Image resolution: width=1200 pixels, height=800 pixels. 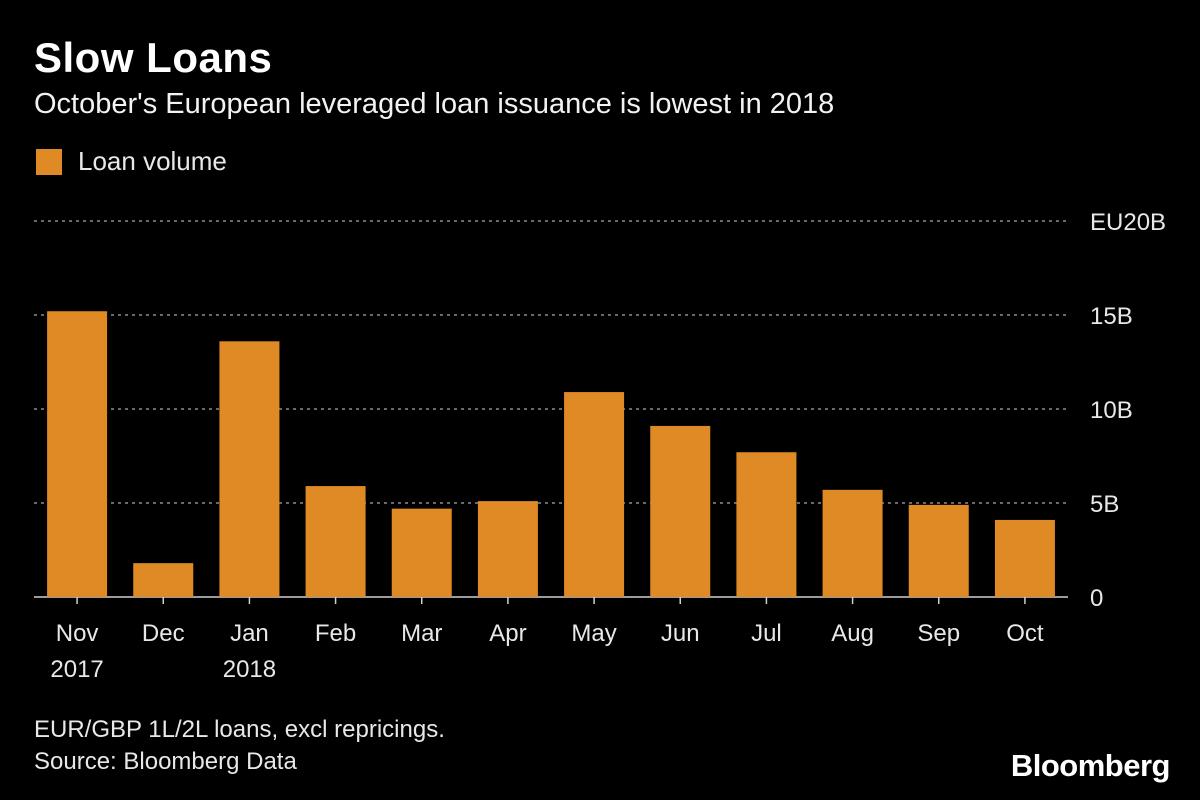 I want to click on x-tick-label: Sep, so click(x=938, y=633).